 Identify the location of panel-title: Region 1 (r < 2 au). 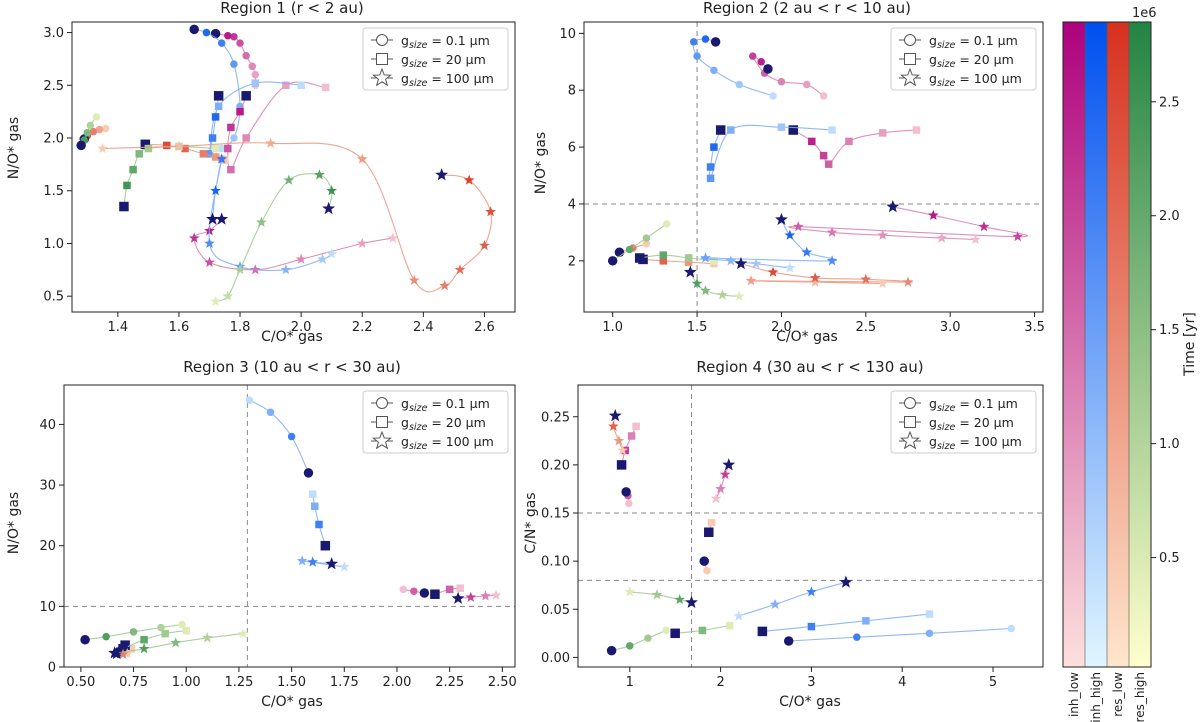
(291, 8).